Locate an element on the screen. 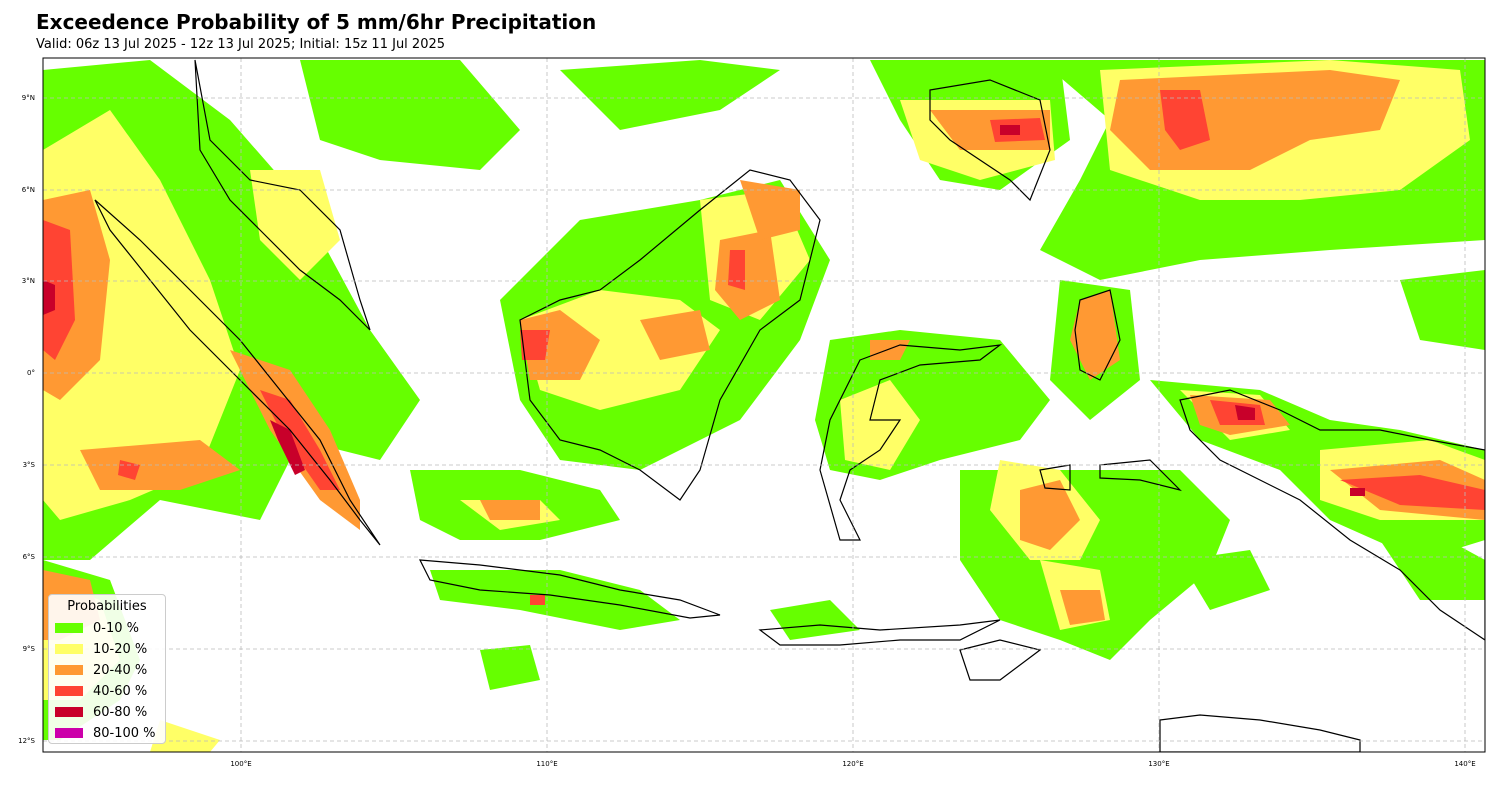 This screenshot has height=800, width=1500. lon-tick-120: 120°E is located at coordinates (852, 764).